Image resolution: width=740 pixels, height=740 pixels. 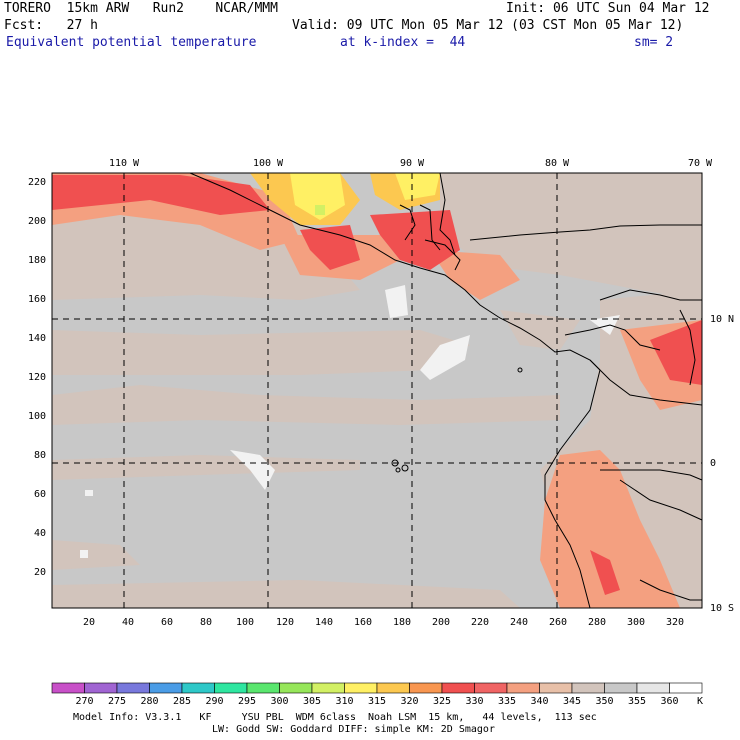 What do you see at coordinates (519, 622) in the screenshot?
I see `x-tick: 240` at bounding box center [519, 622].